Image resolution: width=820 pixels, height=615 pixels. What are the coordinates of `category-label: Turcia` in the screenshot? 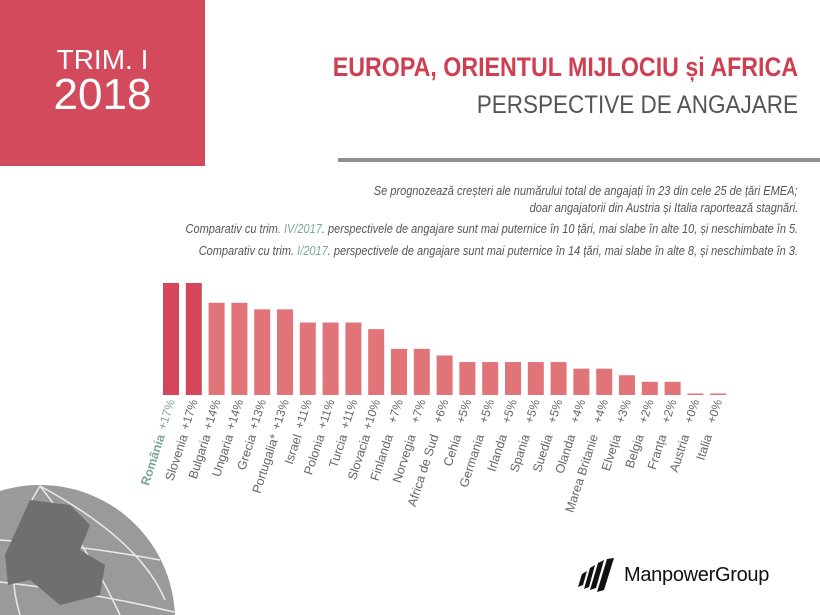 It's located at (338, 451).